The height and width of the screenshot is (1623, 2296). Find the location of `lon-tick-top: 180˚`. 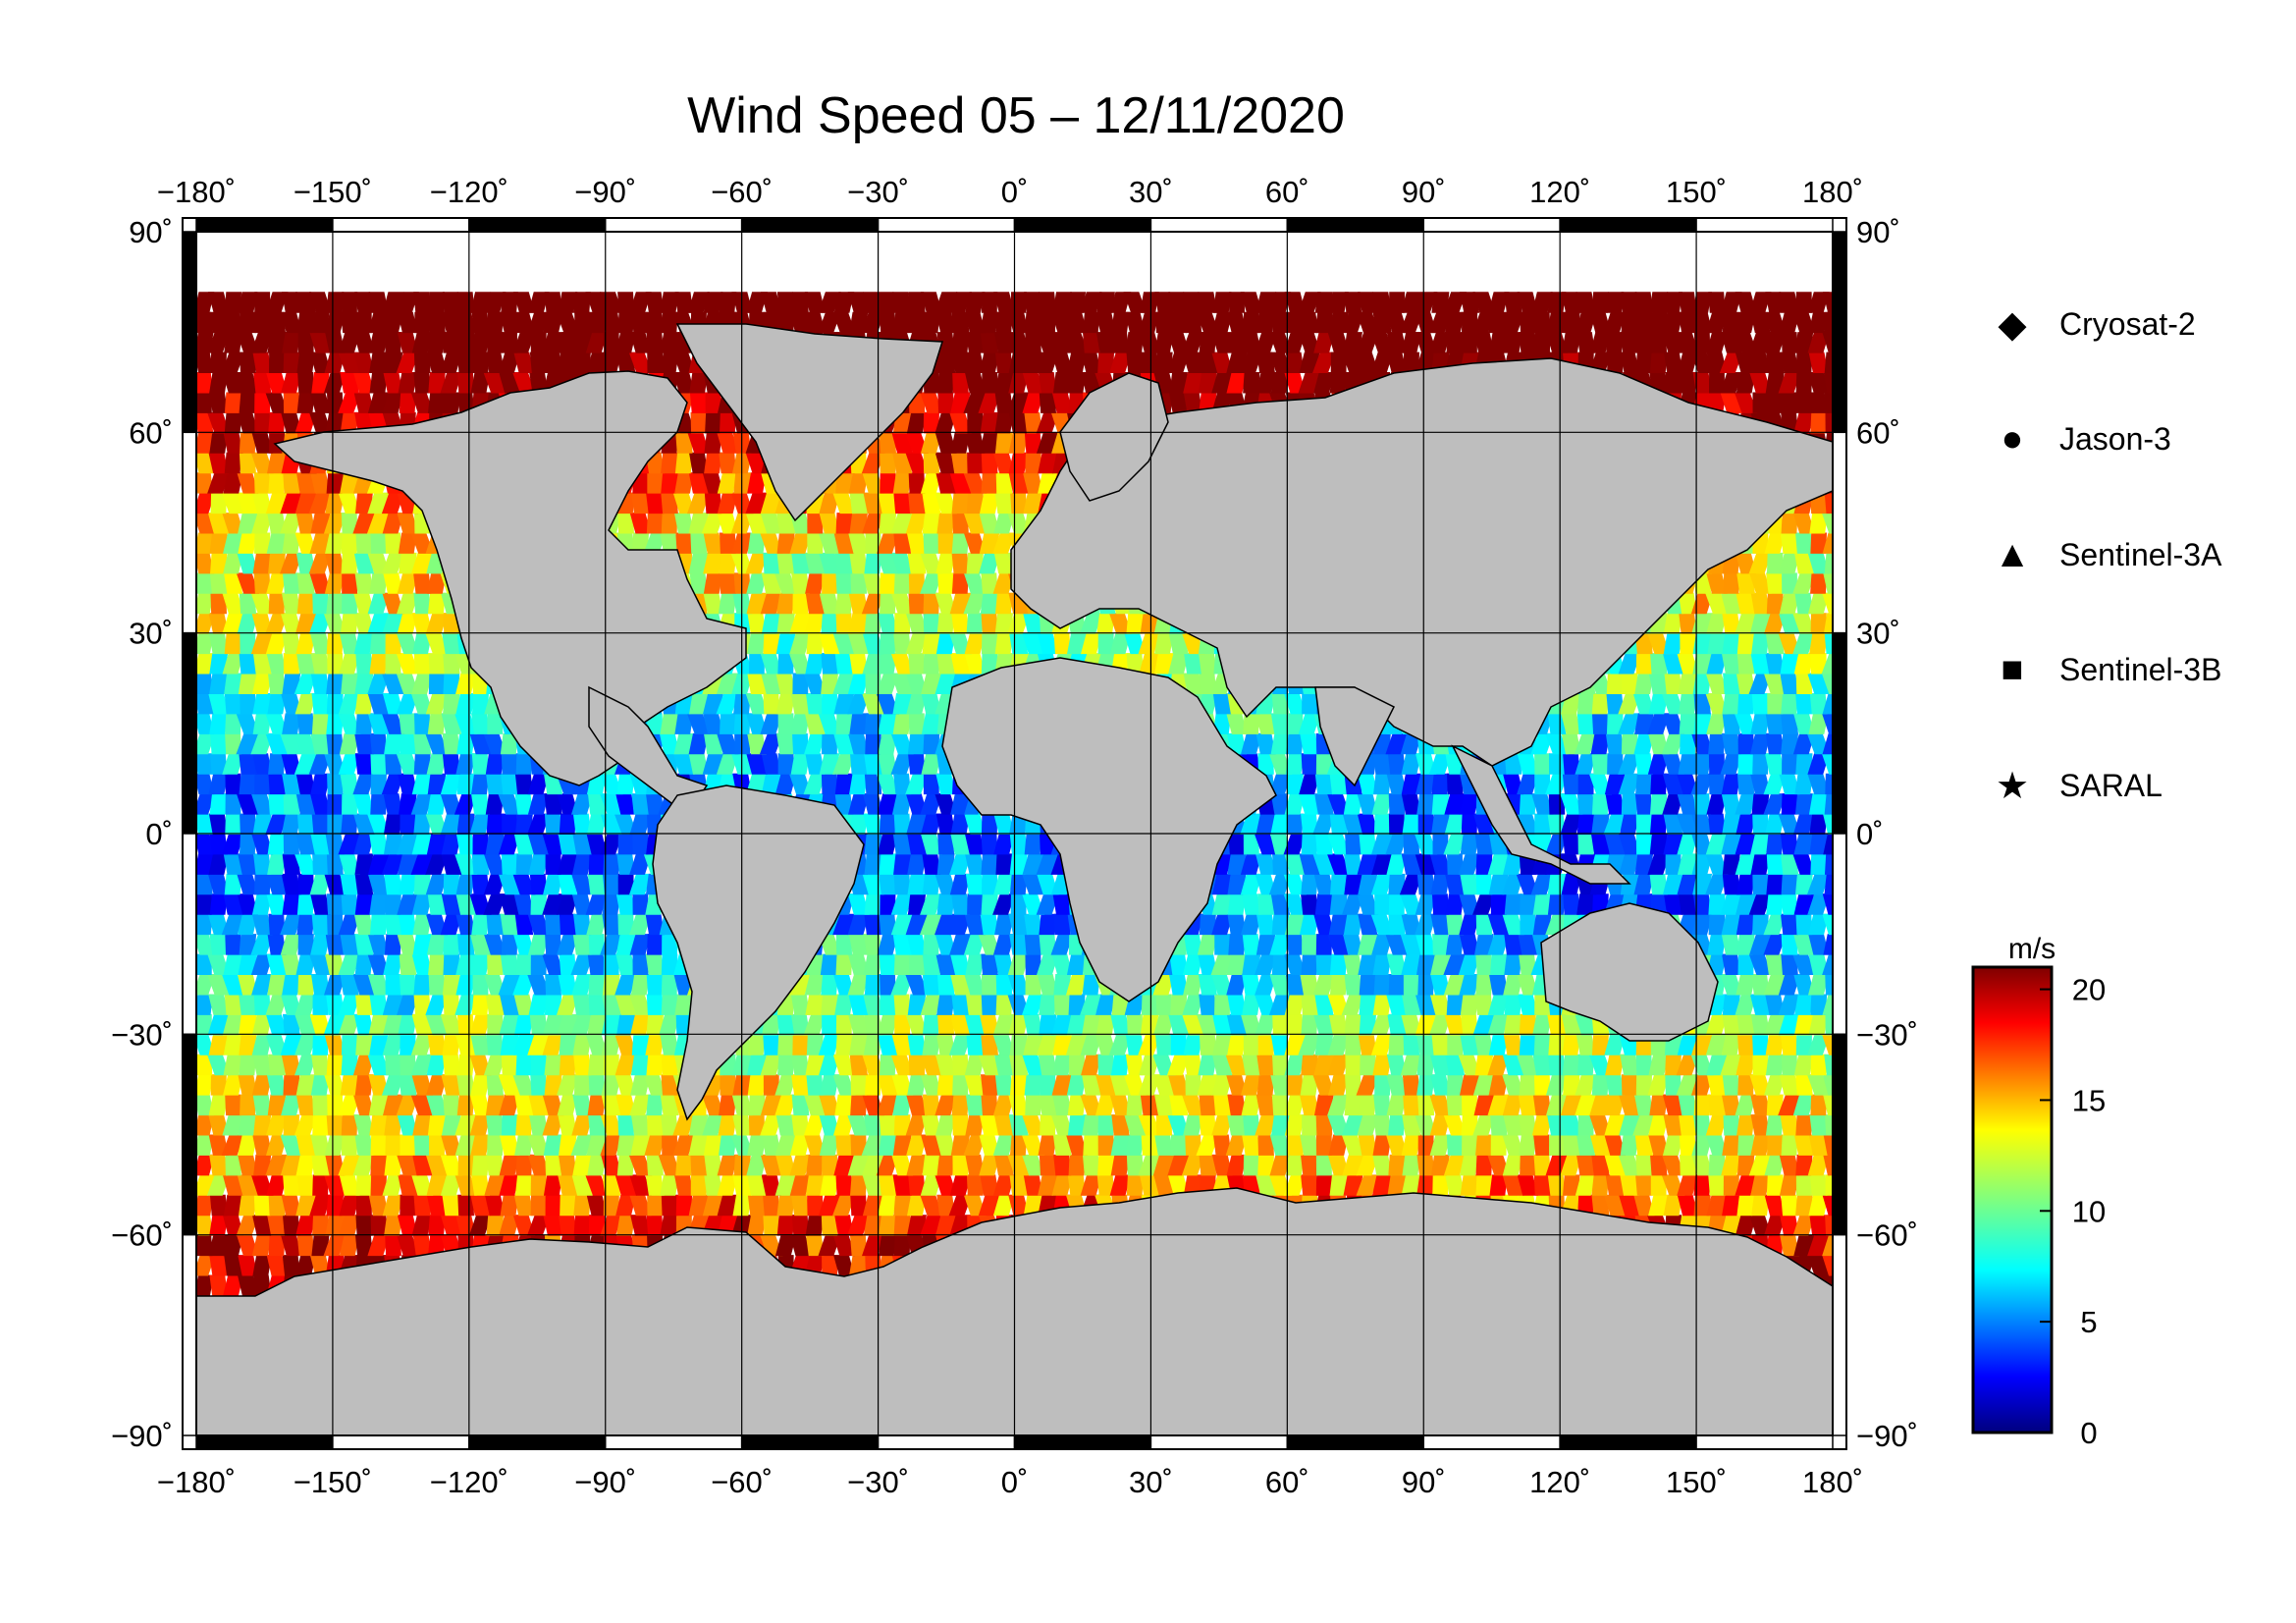

lon-tick-top: 180˚ is located at coordinates (1833, 192).